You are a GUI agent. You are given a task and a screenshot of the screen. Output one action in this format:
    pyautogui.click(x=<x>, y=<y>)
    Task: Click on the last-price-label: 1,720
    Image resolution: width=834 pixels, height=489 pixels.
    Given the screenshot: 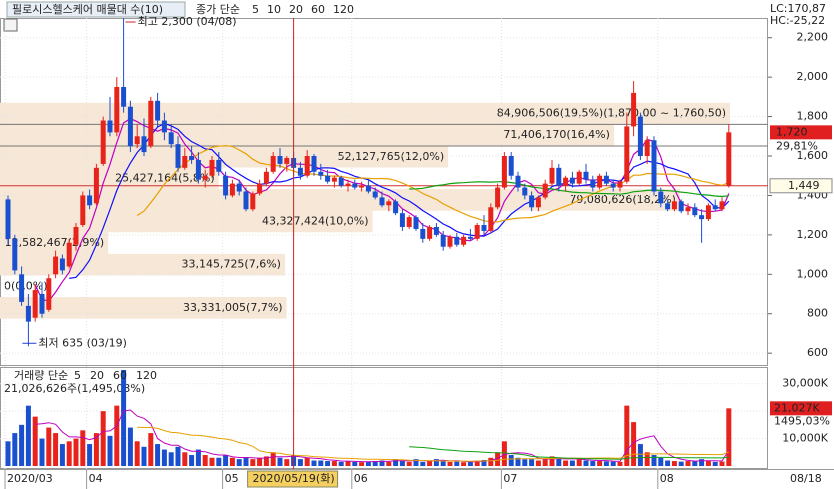 What is the action you would take?
    pyautogui.click(x=792, y=131)
    